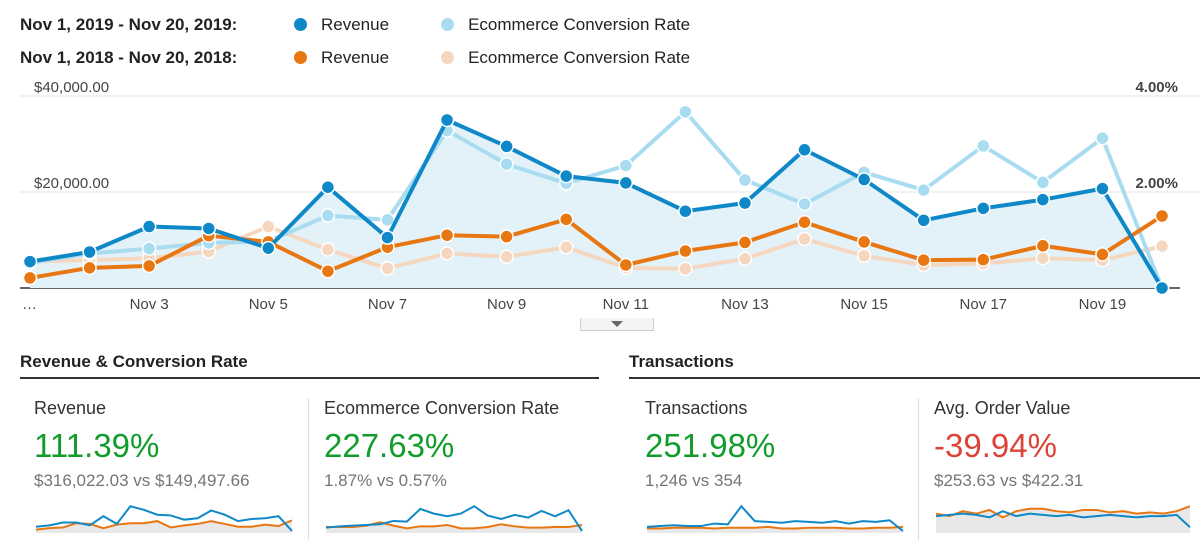 The image size is (1200, 548). I want to click on x-axis-tick-label: Nov 9, so click(506, 304).